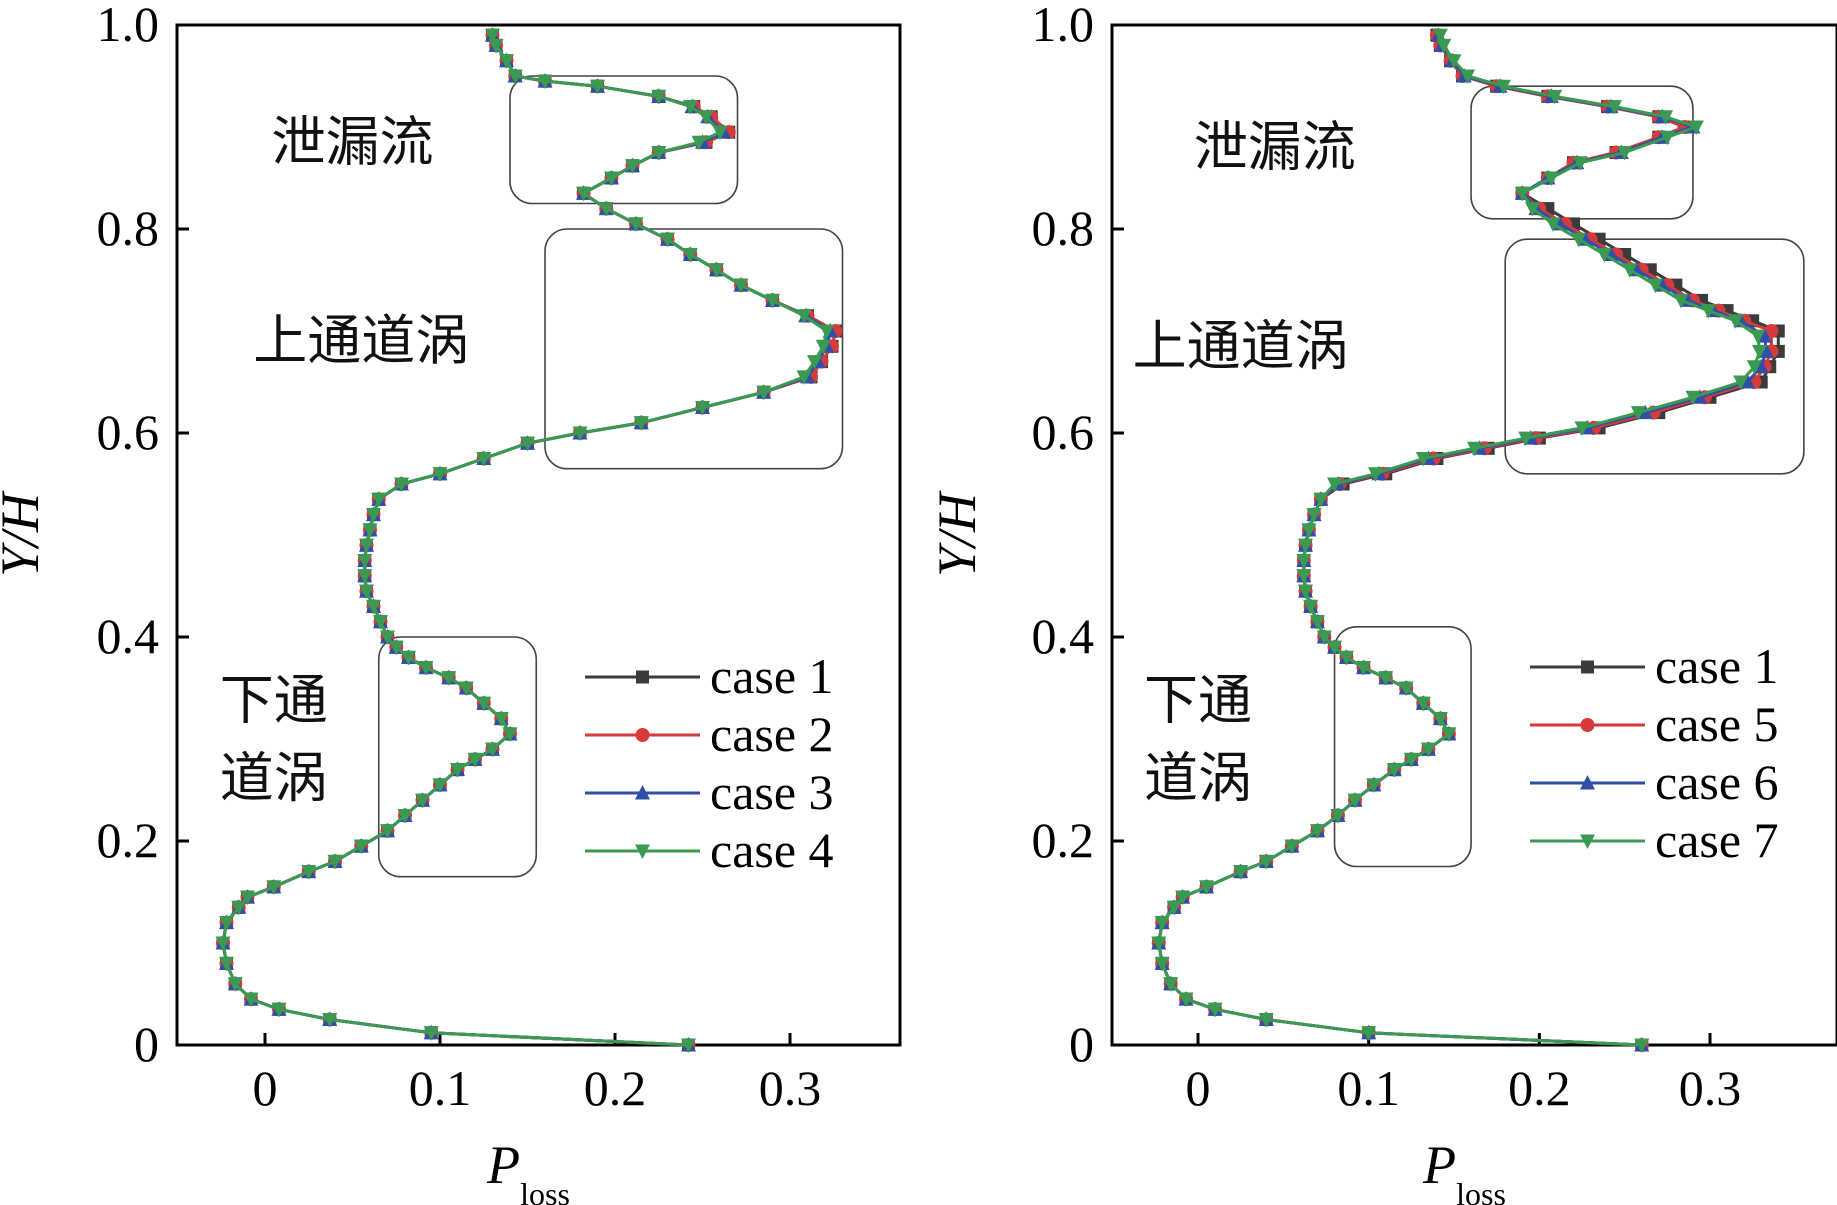 The height and width of the screenshot is (1205, 1837). Describe the element at coordinates (353, 141) in the screenshot. I see `annotation-label: 泄漏流` at that location.